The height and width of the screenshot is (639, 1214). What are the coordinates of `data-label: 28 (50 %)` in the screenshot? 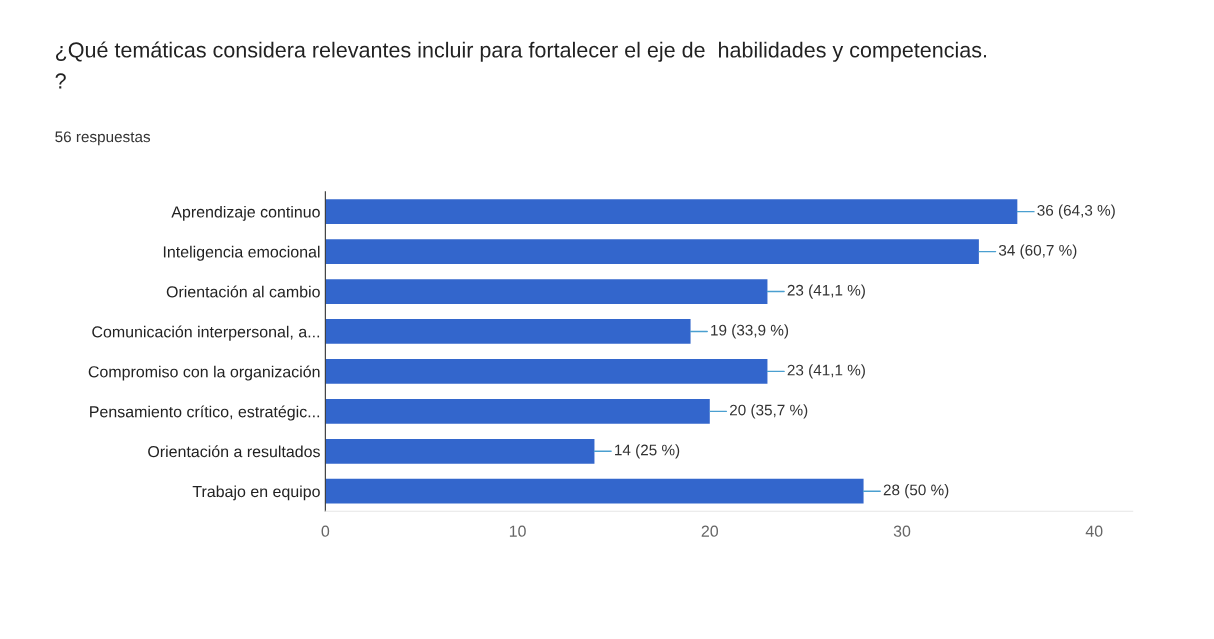 It's located at (916, 491).